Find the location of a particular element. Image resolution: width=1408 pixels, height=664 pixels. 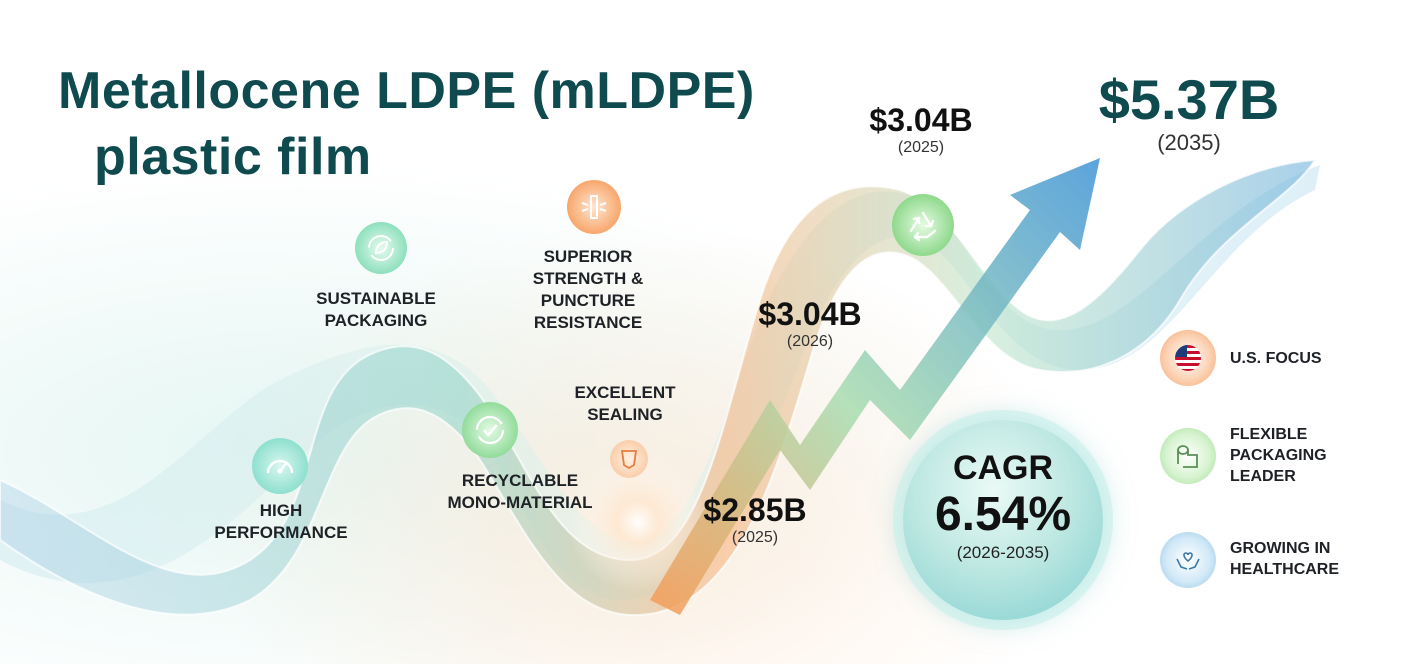

side-label: GROWING IN HEALTHCARE is located at coordinates (1285, 559).